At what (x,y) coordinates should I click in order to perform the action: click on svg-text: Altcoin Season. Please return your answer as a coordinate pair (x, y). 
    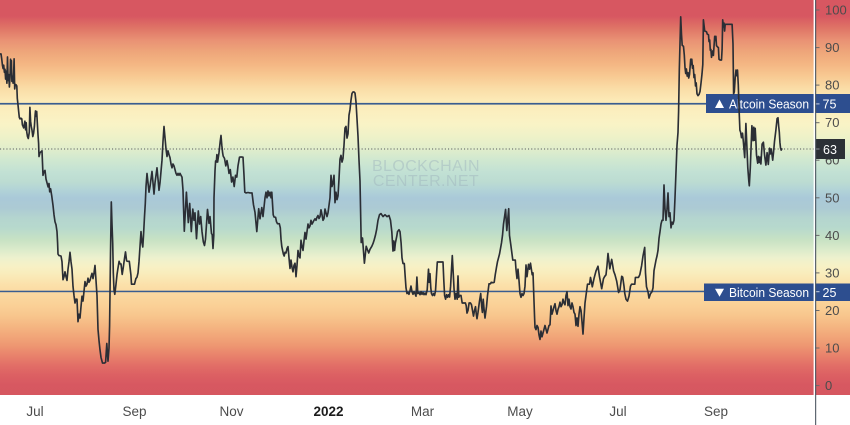
    Looking at the image, I should click on (769, 104).